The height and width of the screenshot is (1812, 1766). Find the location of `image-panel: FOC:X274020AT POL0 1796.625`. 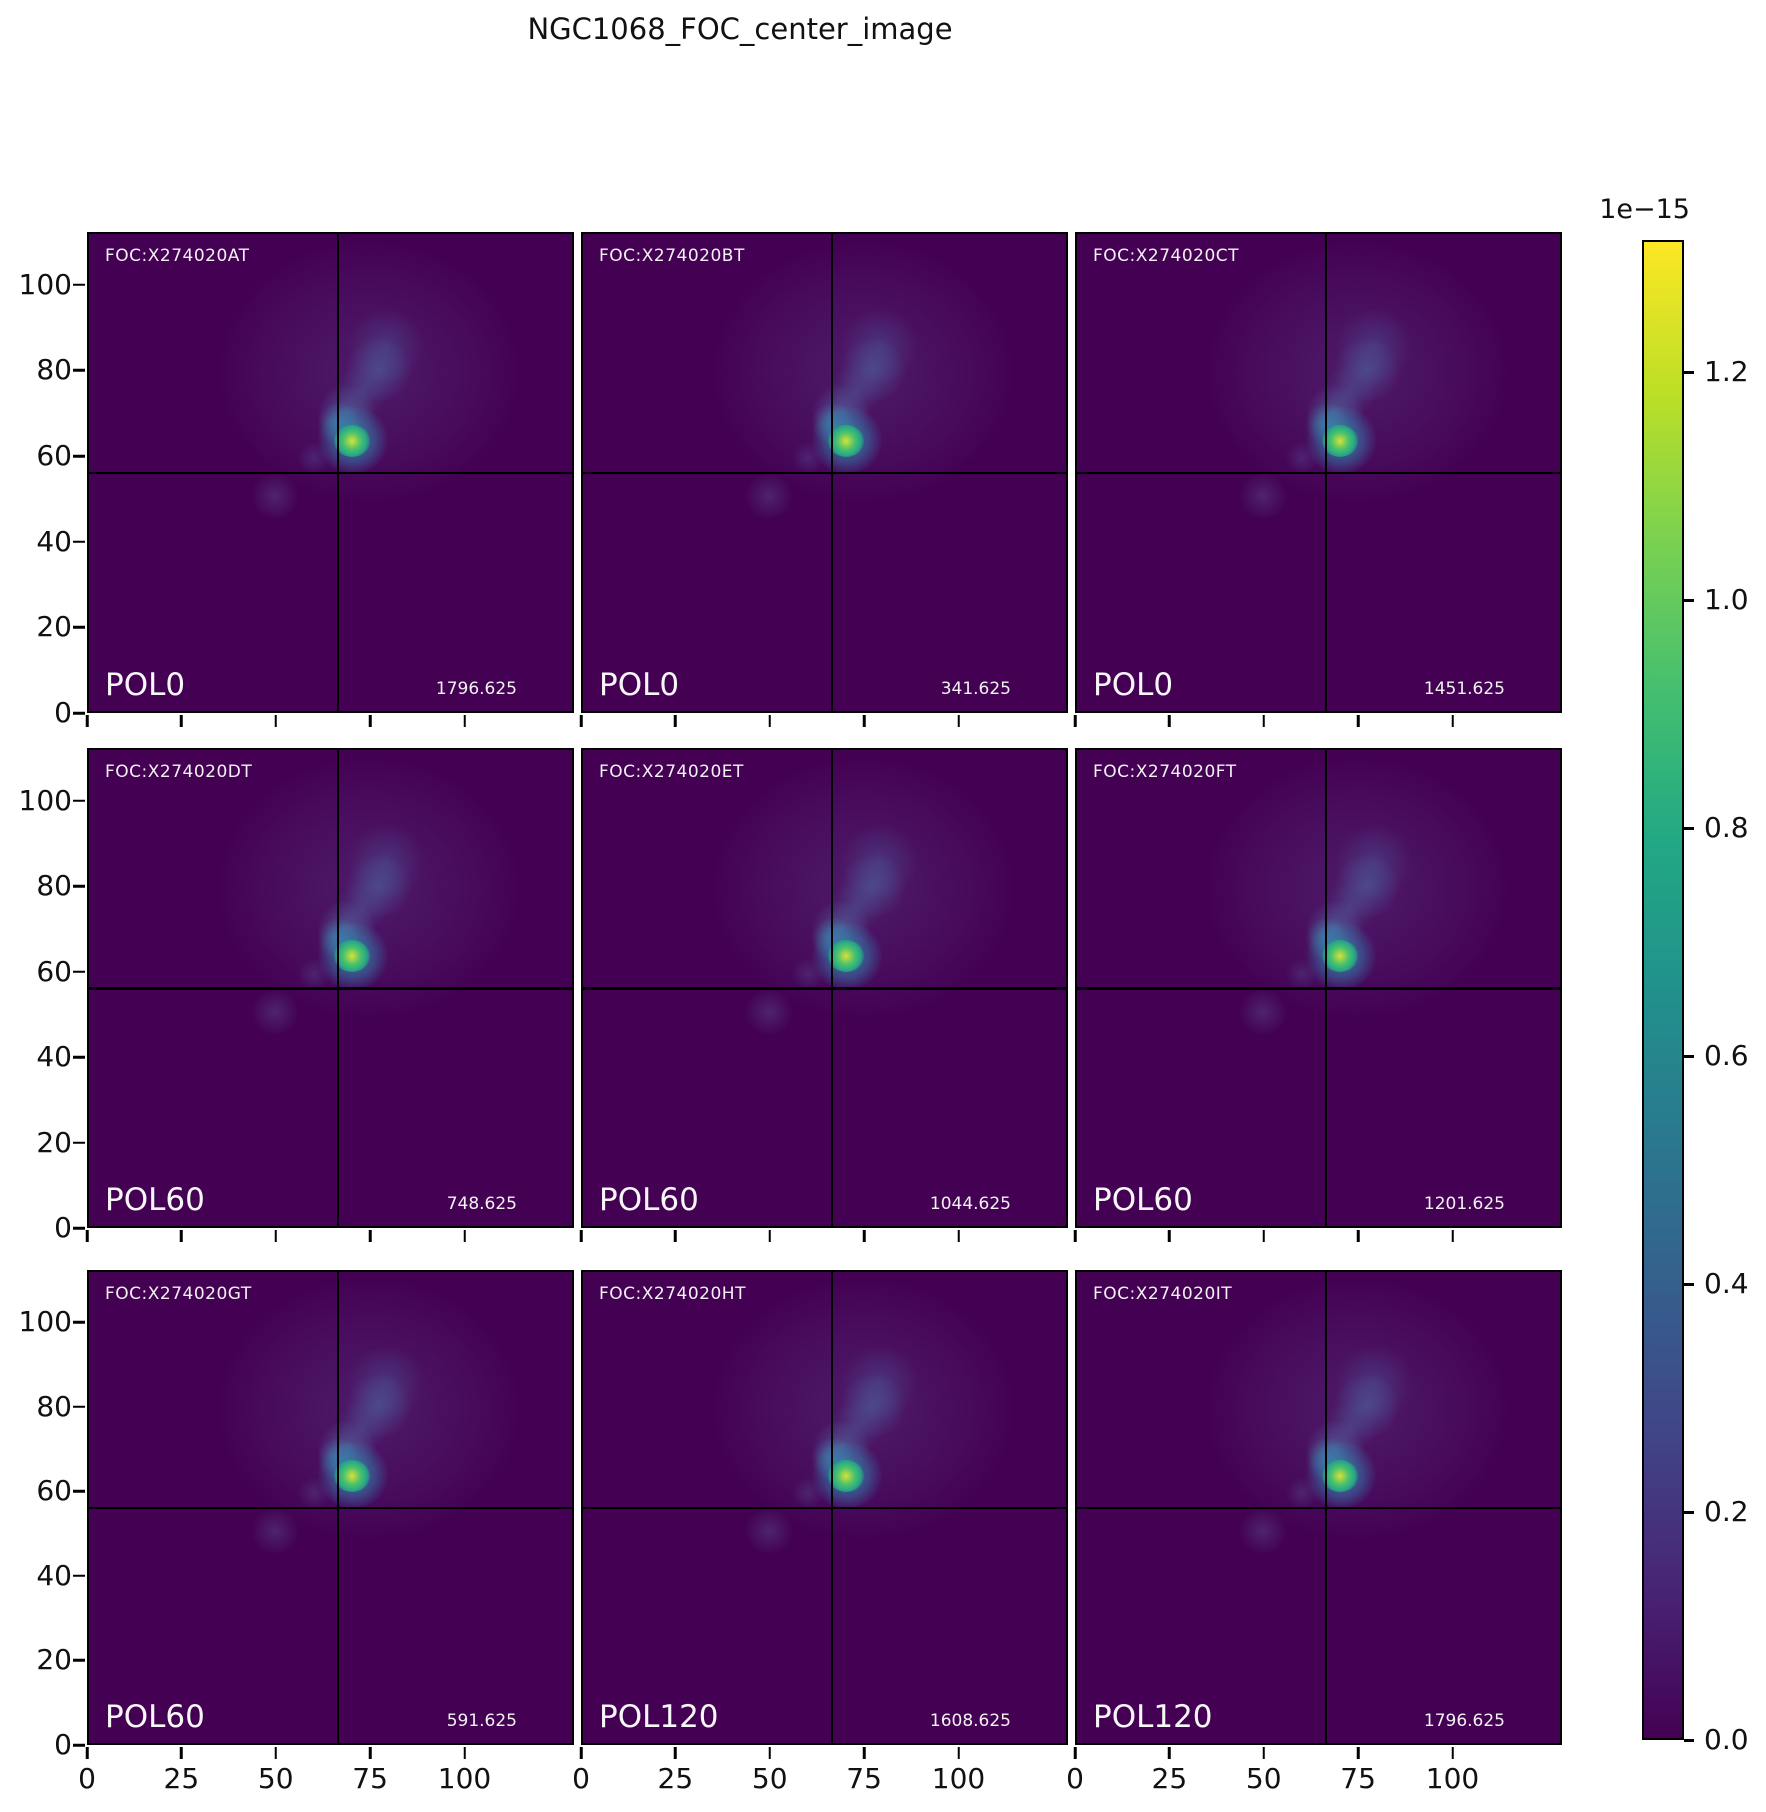

image-panel: FOC:X274020AT POL0 1796.625 is located at coordinates (323, 479).